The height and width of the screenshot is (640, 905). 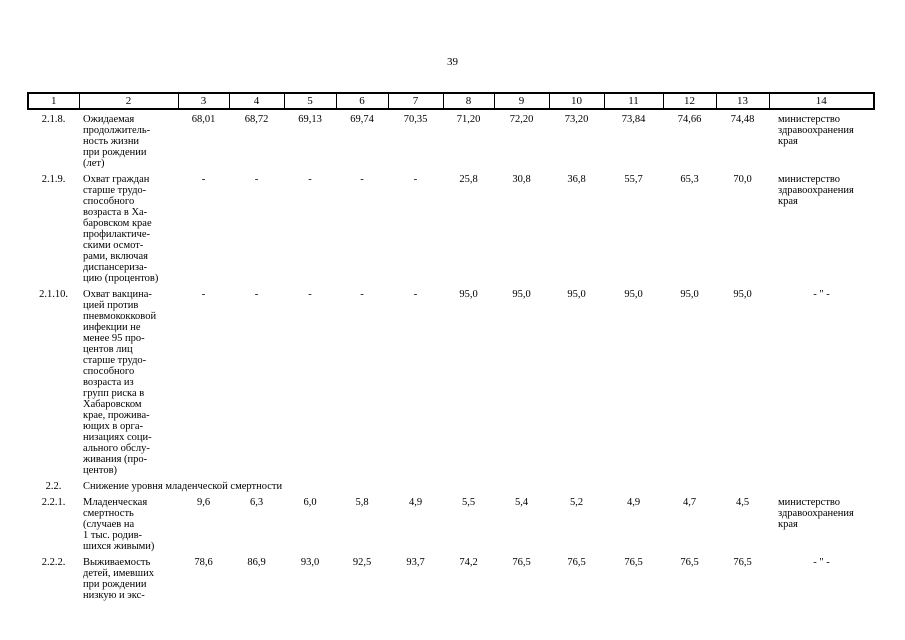 I want to click on value-cell: 5,4, so click(x=521, y=502).